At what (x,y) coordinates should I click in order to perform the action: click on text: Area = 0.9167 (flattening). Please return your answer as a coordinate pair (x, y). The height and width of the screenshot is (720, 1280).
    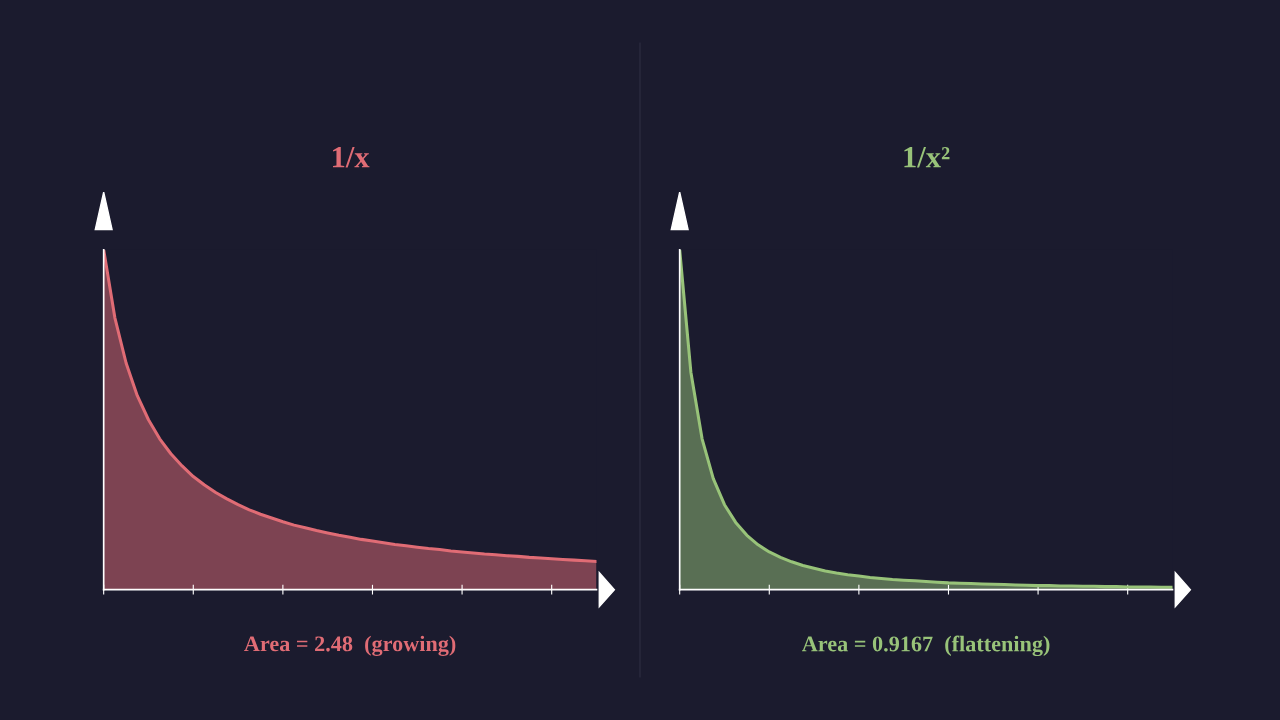
    Looking at the image, I should click on (925, 646).